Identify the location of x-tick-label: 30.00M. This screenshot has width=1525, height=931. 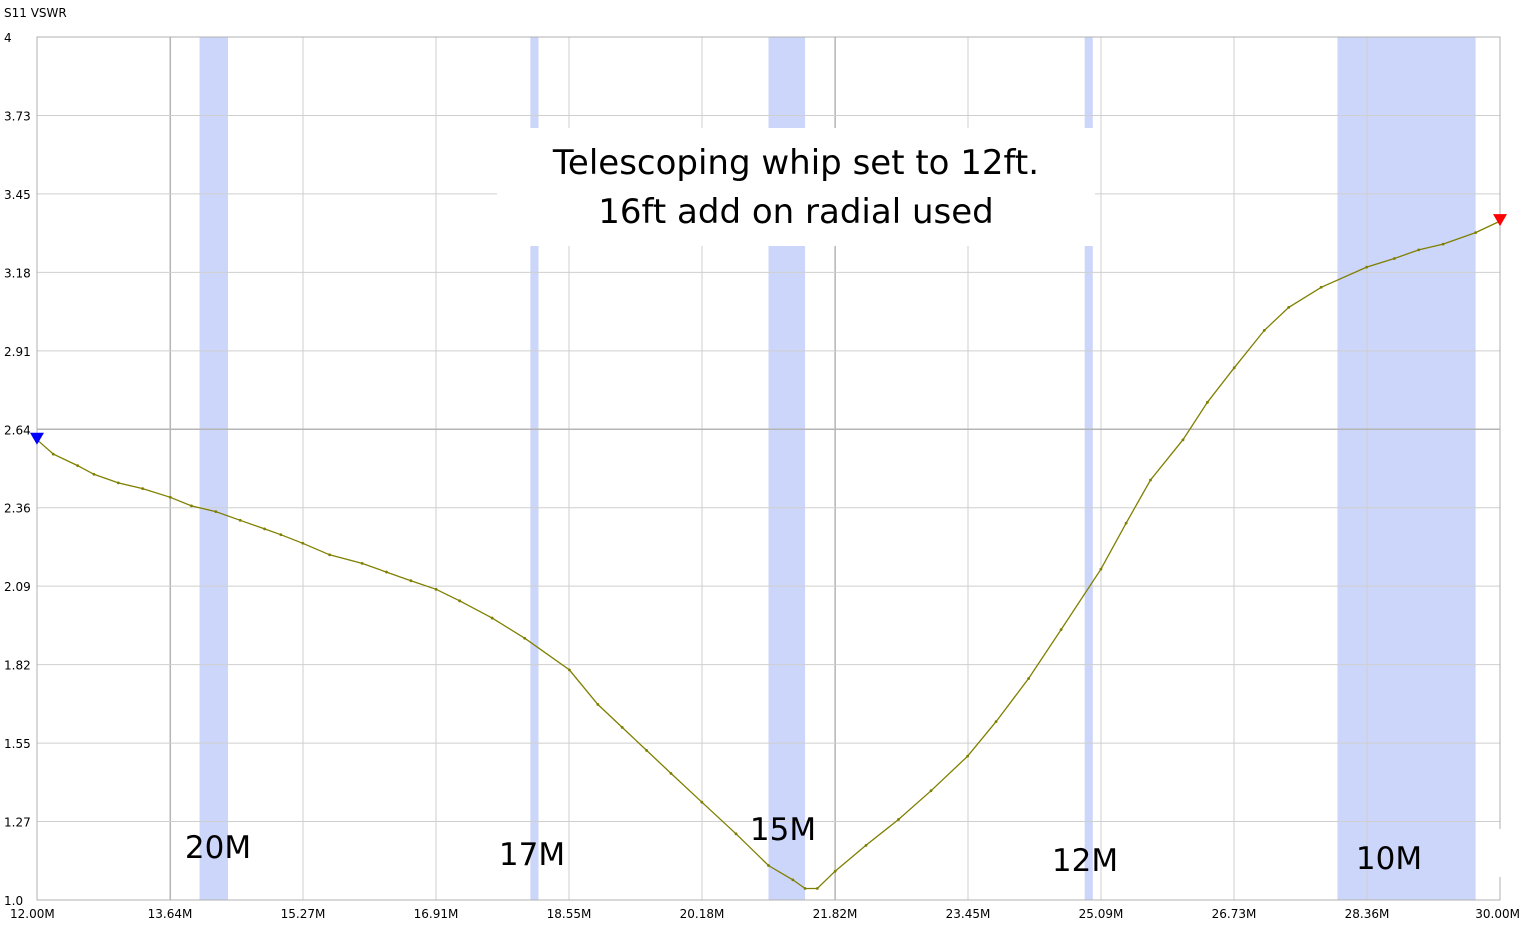
(1497, 914).